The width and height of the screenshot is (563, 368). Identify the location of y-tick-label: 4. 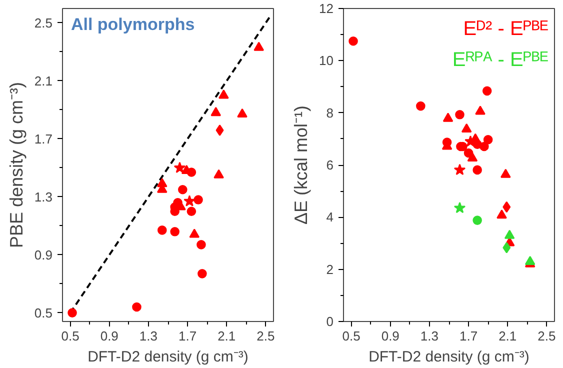
(330, 217).